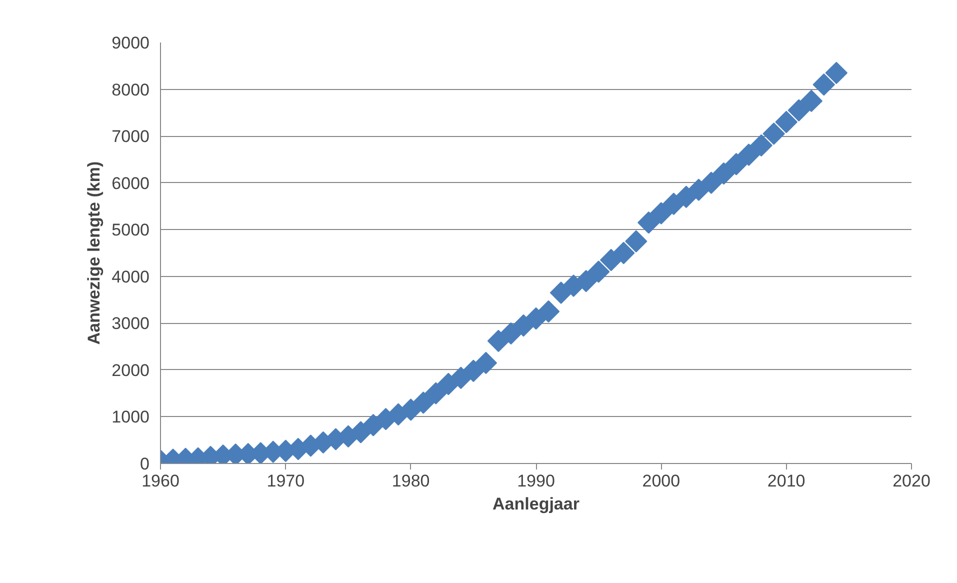 The width and height of the screenshot is (957, 583). What do you see at coordinates (661, 481) in the screenshot?
I see `x-tick-label: 2000` at bounding box center [661, 481].